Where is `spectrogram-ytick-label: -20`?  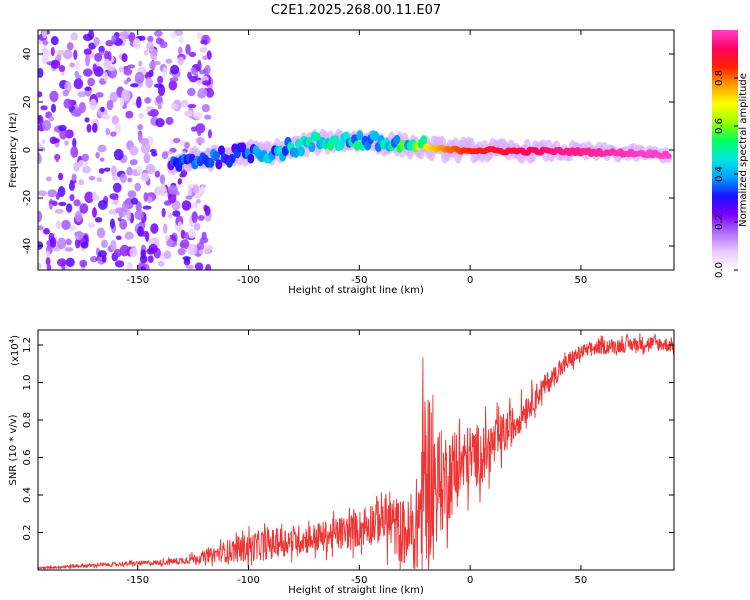
spectrogram-ytick-label: -20 is located at coordinates (27, 198).